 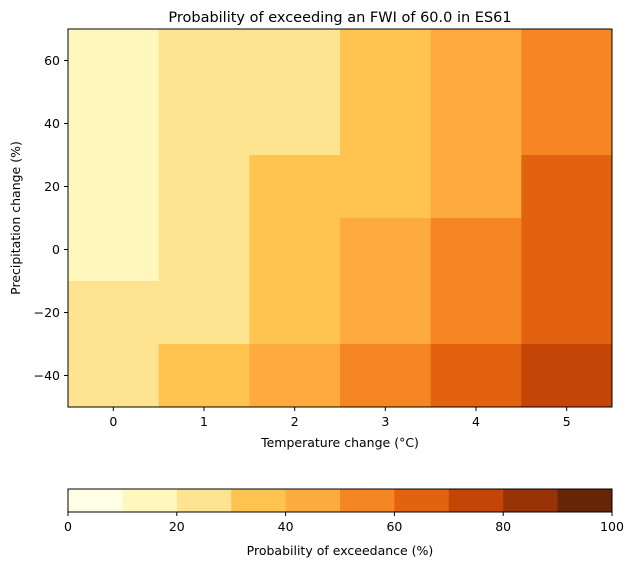 What do you see at coordinates (47, 312) in the screenshot?
I see `y-tick-label: −20` at bounding box center [47, 312].